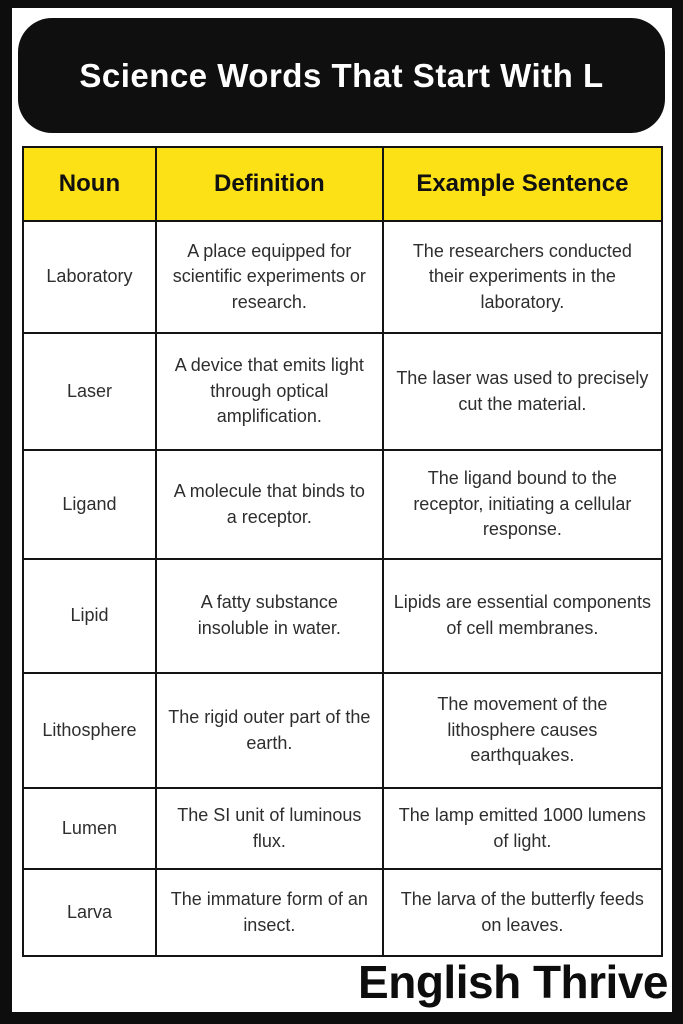 This screenshot has height=1024, width=683. I want to click on column-header-example: Example Sentence, so click(522, 184).